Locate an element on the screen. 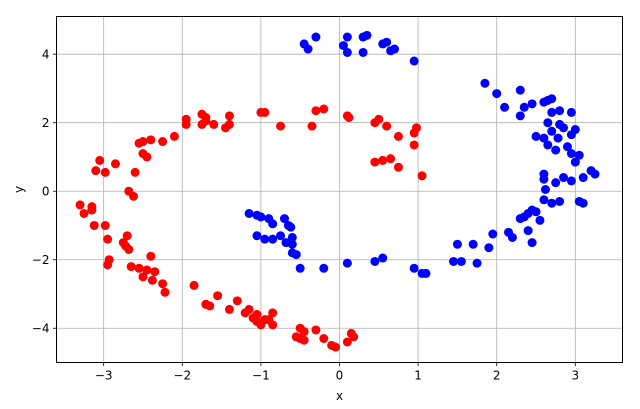 This screenshot has width=640, height=409. x-axis-label: x is located at coordinates (339, 396).